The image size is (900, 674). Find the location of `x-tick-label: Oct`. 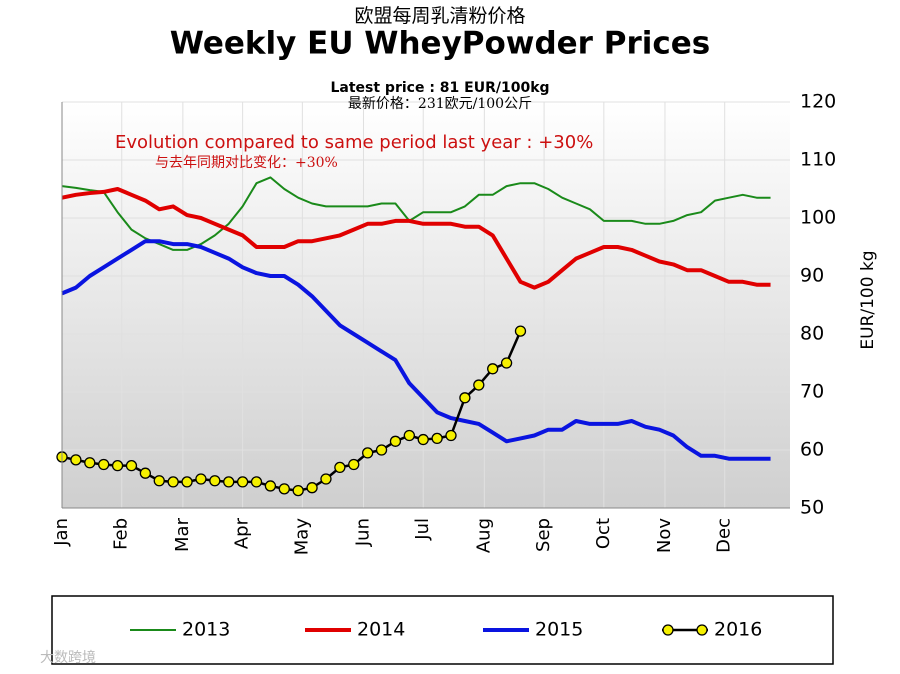

x-tick-label: Oct is located at coordinates (603, 533).